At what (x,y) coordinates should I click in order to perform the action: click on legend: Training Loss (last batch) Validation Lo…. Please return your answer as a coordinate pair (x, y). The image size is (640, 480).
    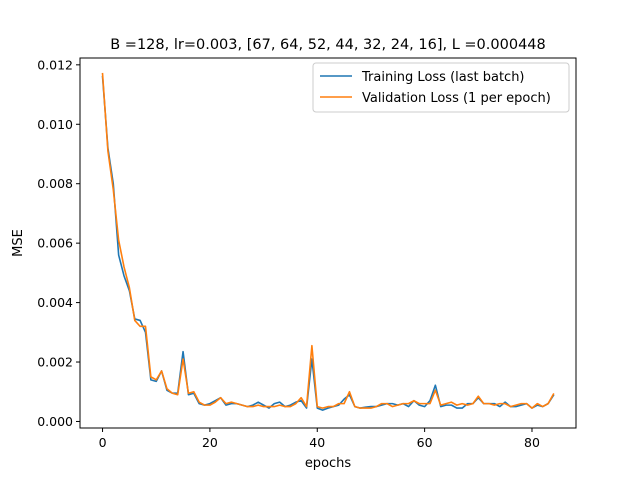
    Looking at the image, I should click on (441, 87).